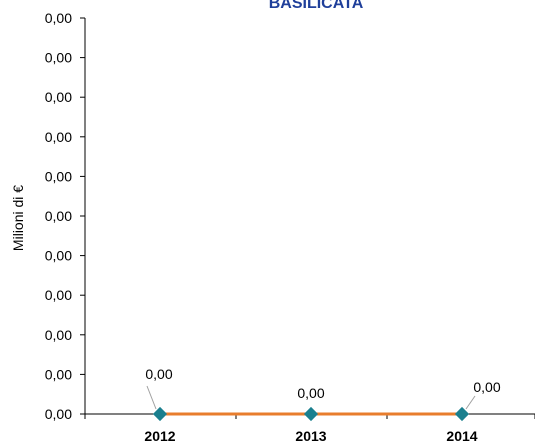 This screenshot has height=443, width=535. Describe the element at coordinates (159, 435) in the screenshot. I see `x-tick-label: 2012` at that location.